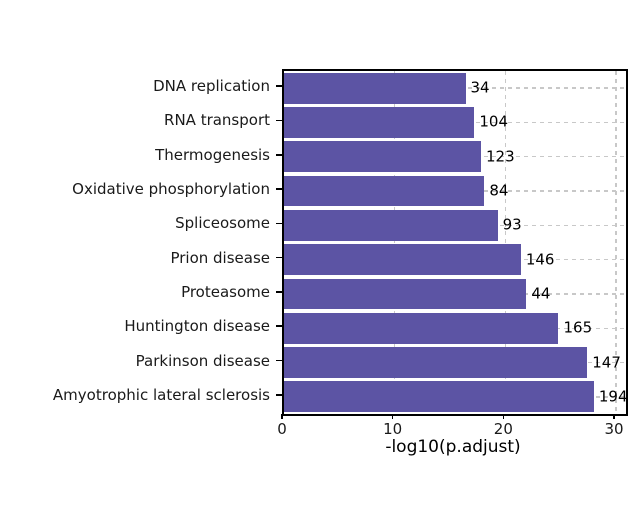 This screenshot has height=526, width=640. What do you see at coordinates (282, 429) in the screenshot?
I see `x-tick-label: 0` at bounding box center [282, 429].